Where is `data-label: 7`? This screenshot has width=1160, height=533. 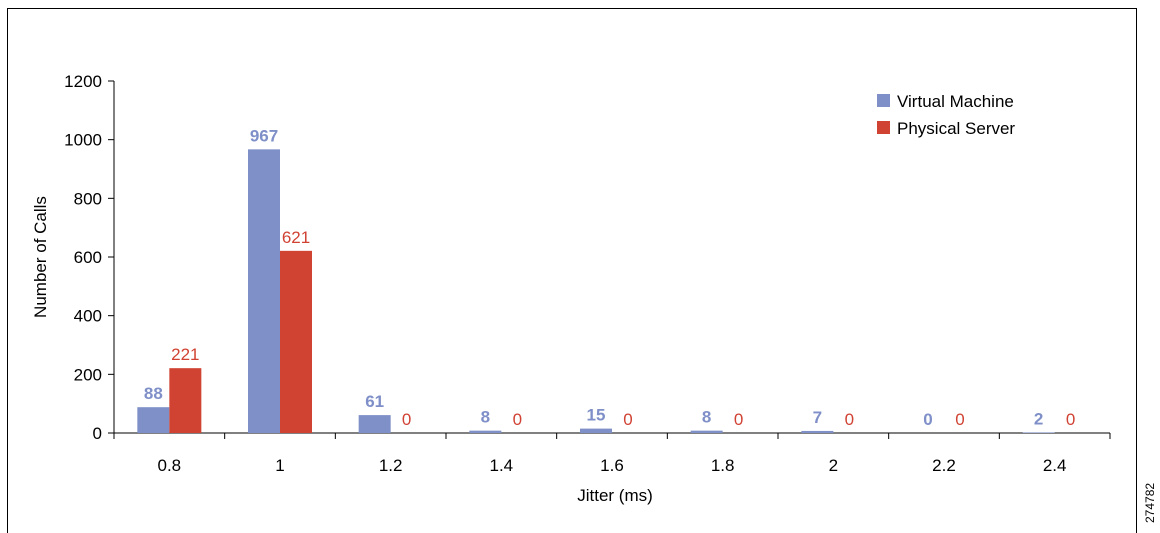 data-label: 7 is located at coordinates (817, 417).